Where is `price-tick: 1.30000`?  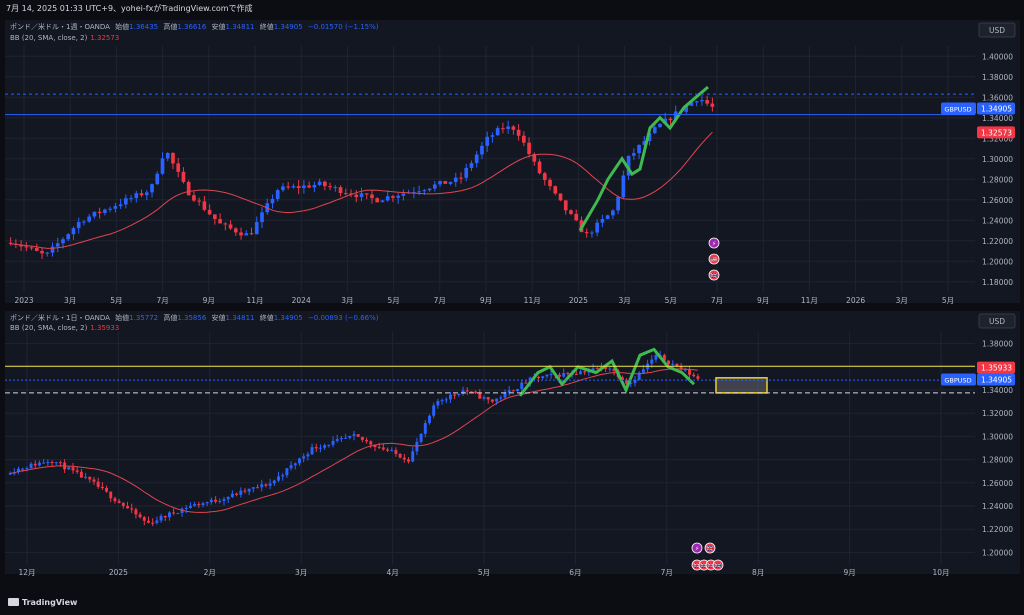
price-tick: 1.30000 is located at coordinates (997, 159).